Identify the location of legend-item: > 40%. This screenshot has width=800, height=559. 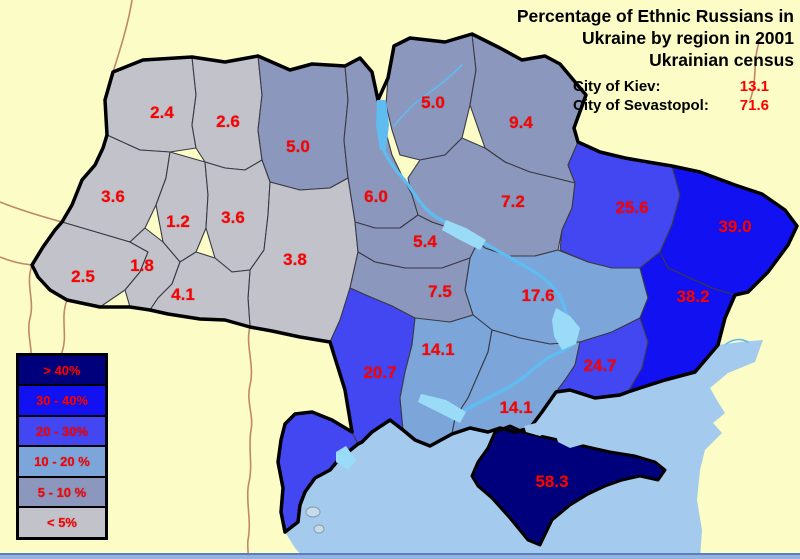
(62, 370).